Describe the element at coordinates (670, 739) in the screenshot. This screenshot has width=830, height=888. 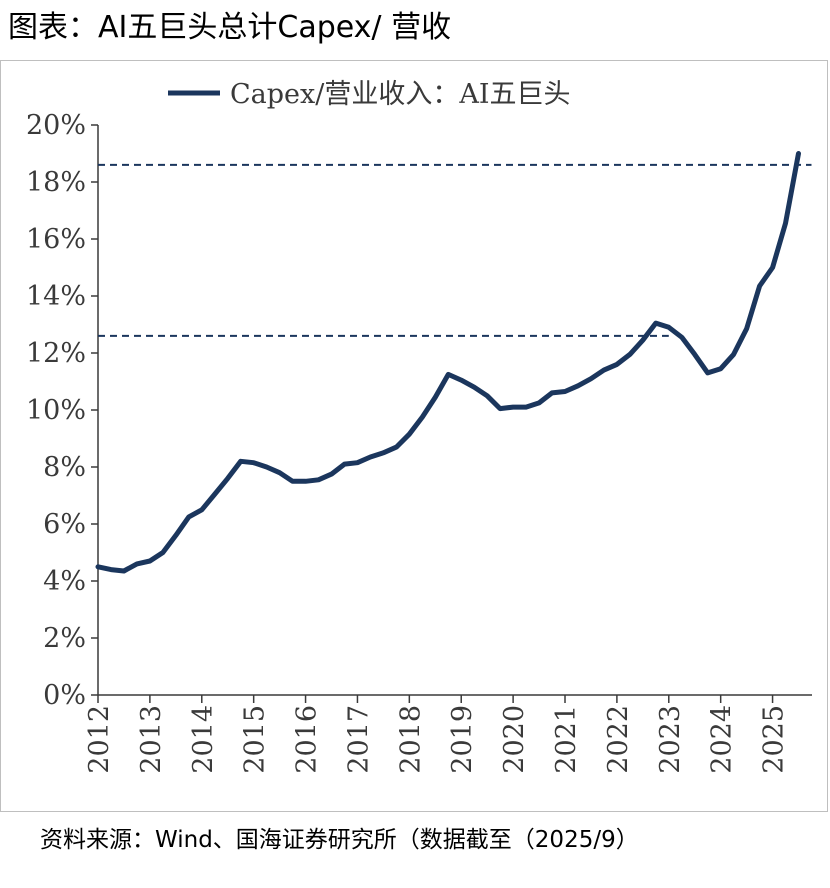
I see `x-tick-label: 2023` at that location.